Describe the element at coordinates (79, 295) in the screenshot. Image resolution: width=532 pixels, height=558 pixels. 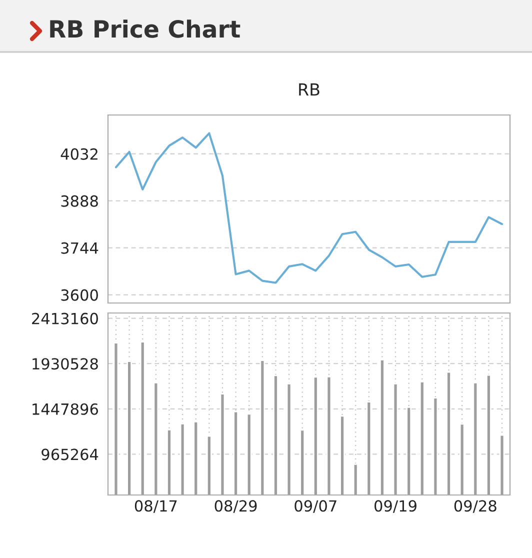
I see `y-tick-label: 3600` at that location.